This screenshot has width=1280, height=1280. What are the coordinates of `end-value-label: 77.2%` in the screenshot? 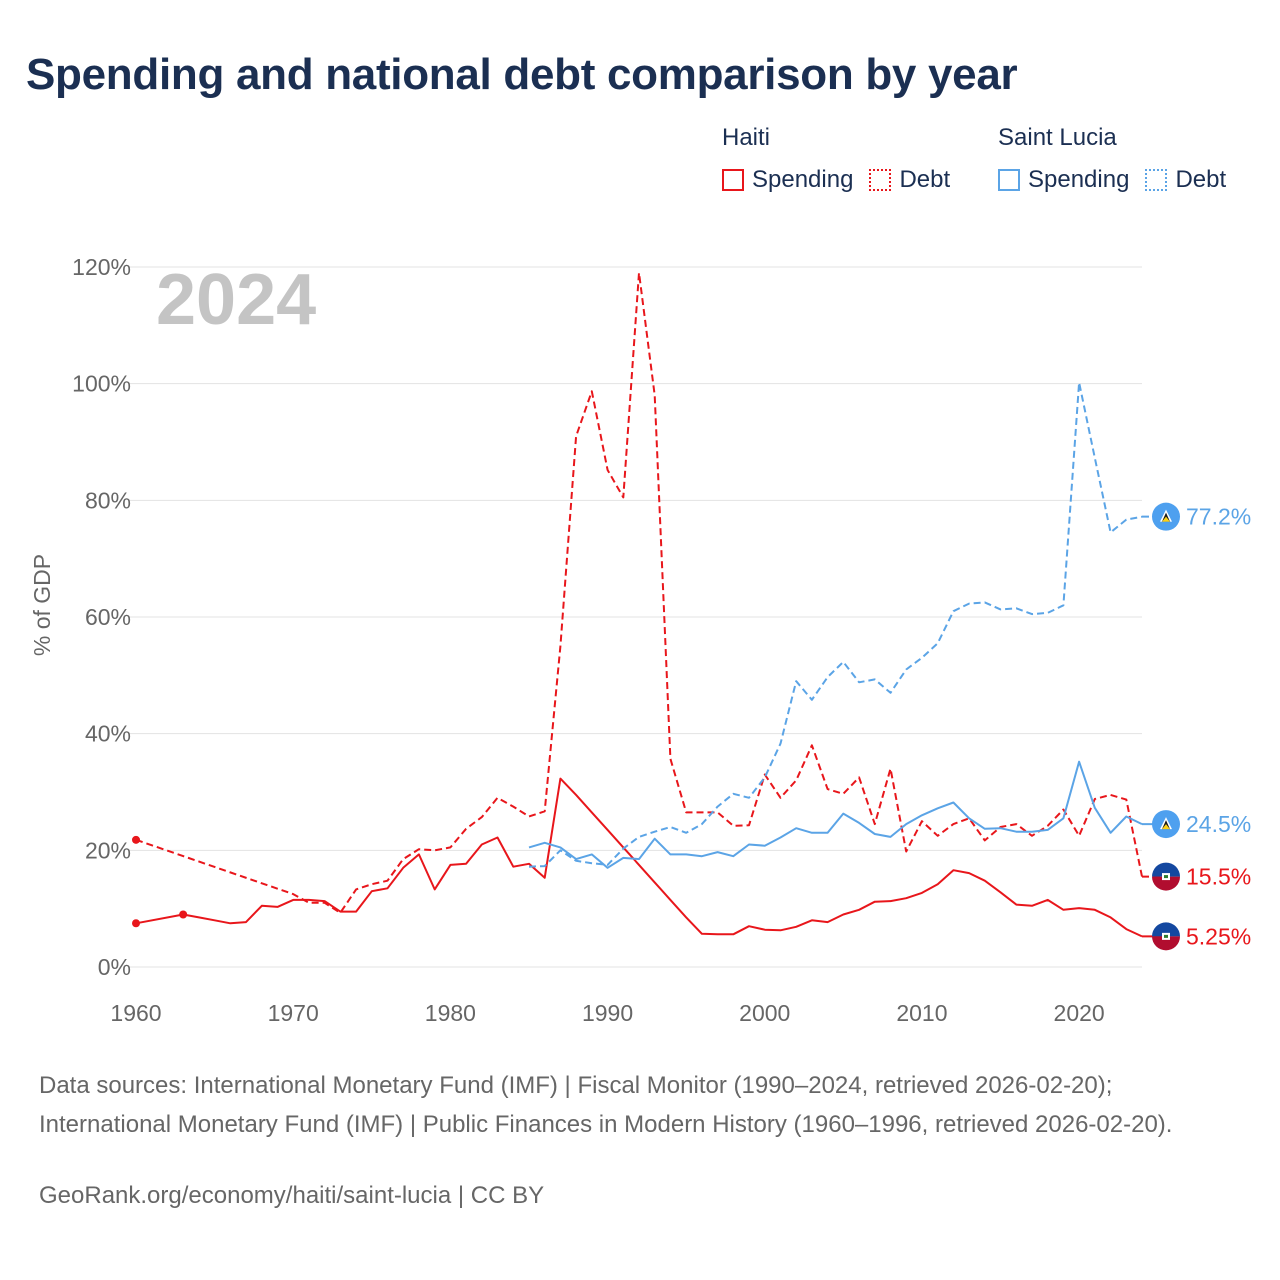 It's located at (1218, 517).